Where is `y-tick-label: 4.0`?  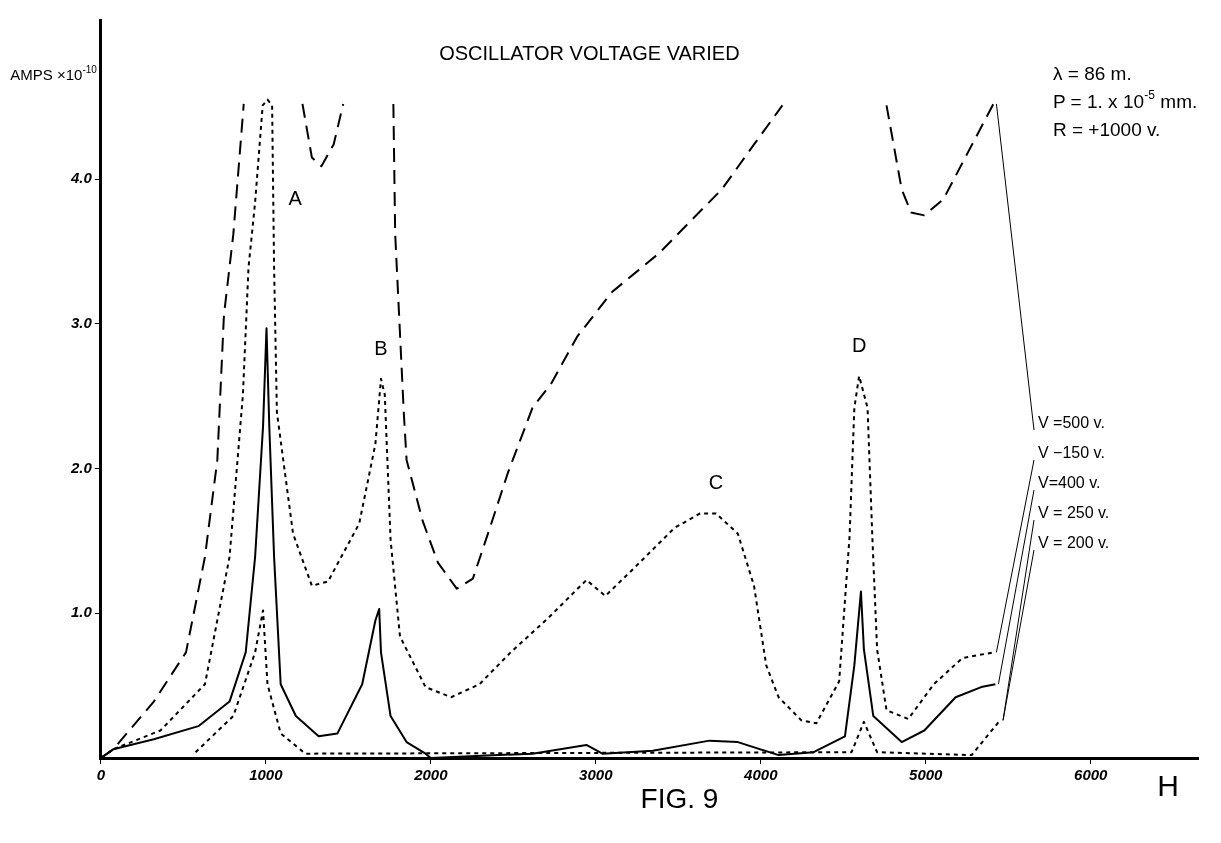 y-tick-label: 4.0 is located at coordinates (81, 178).